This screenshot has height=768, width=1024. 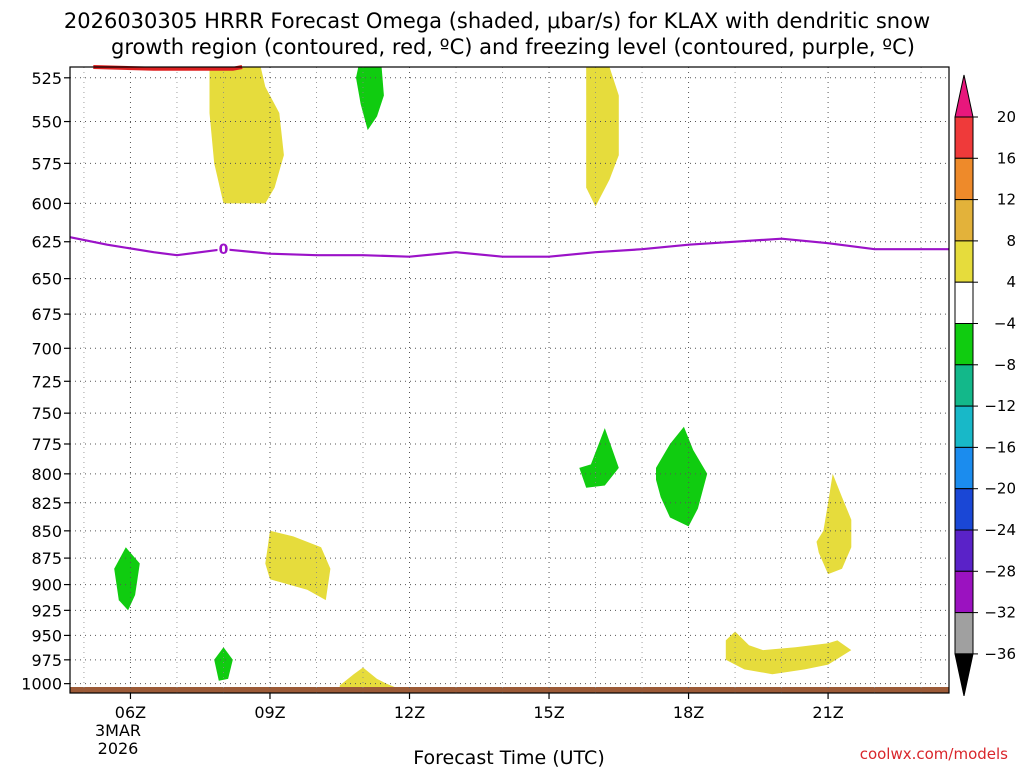 I want to click on colorbar-label: −24, so click(x=1000, y=530).